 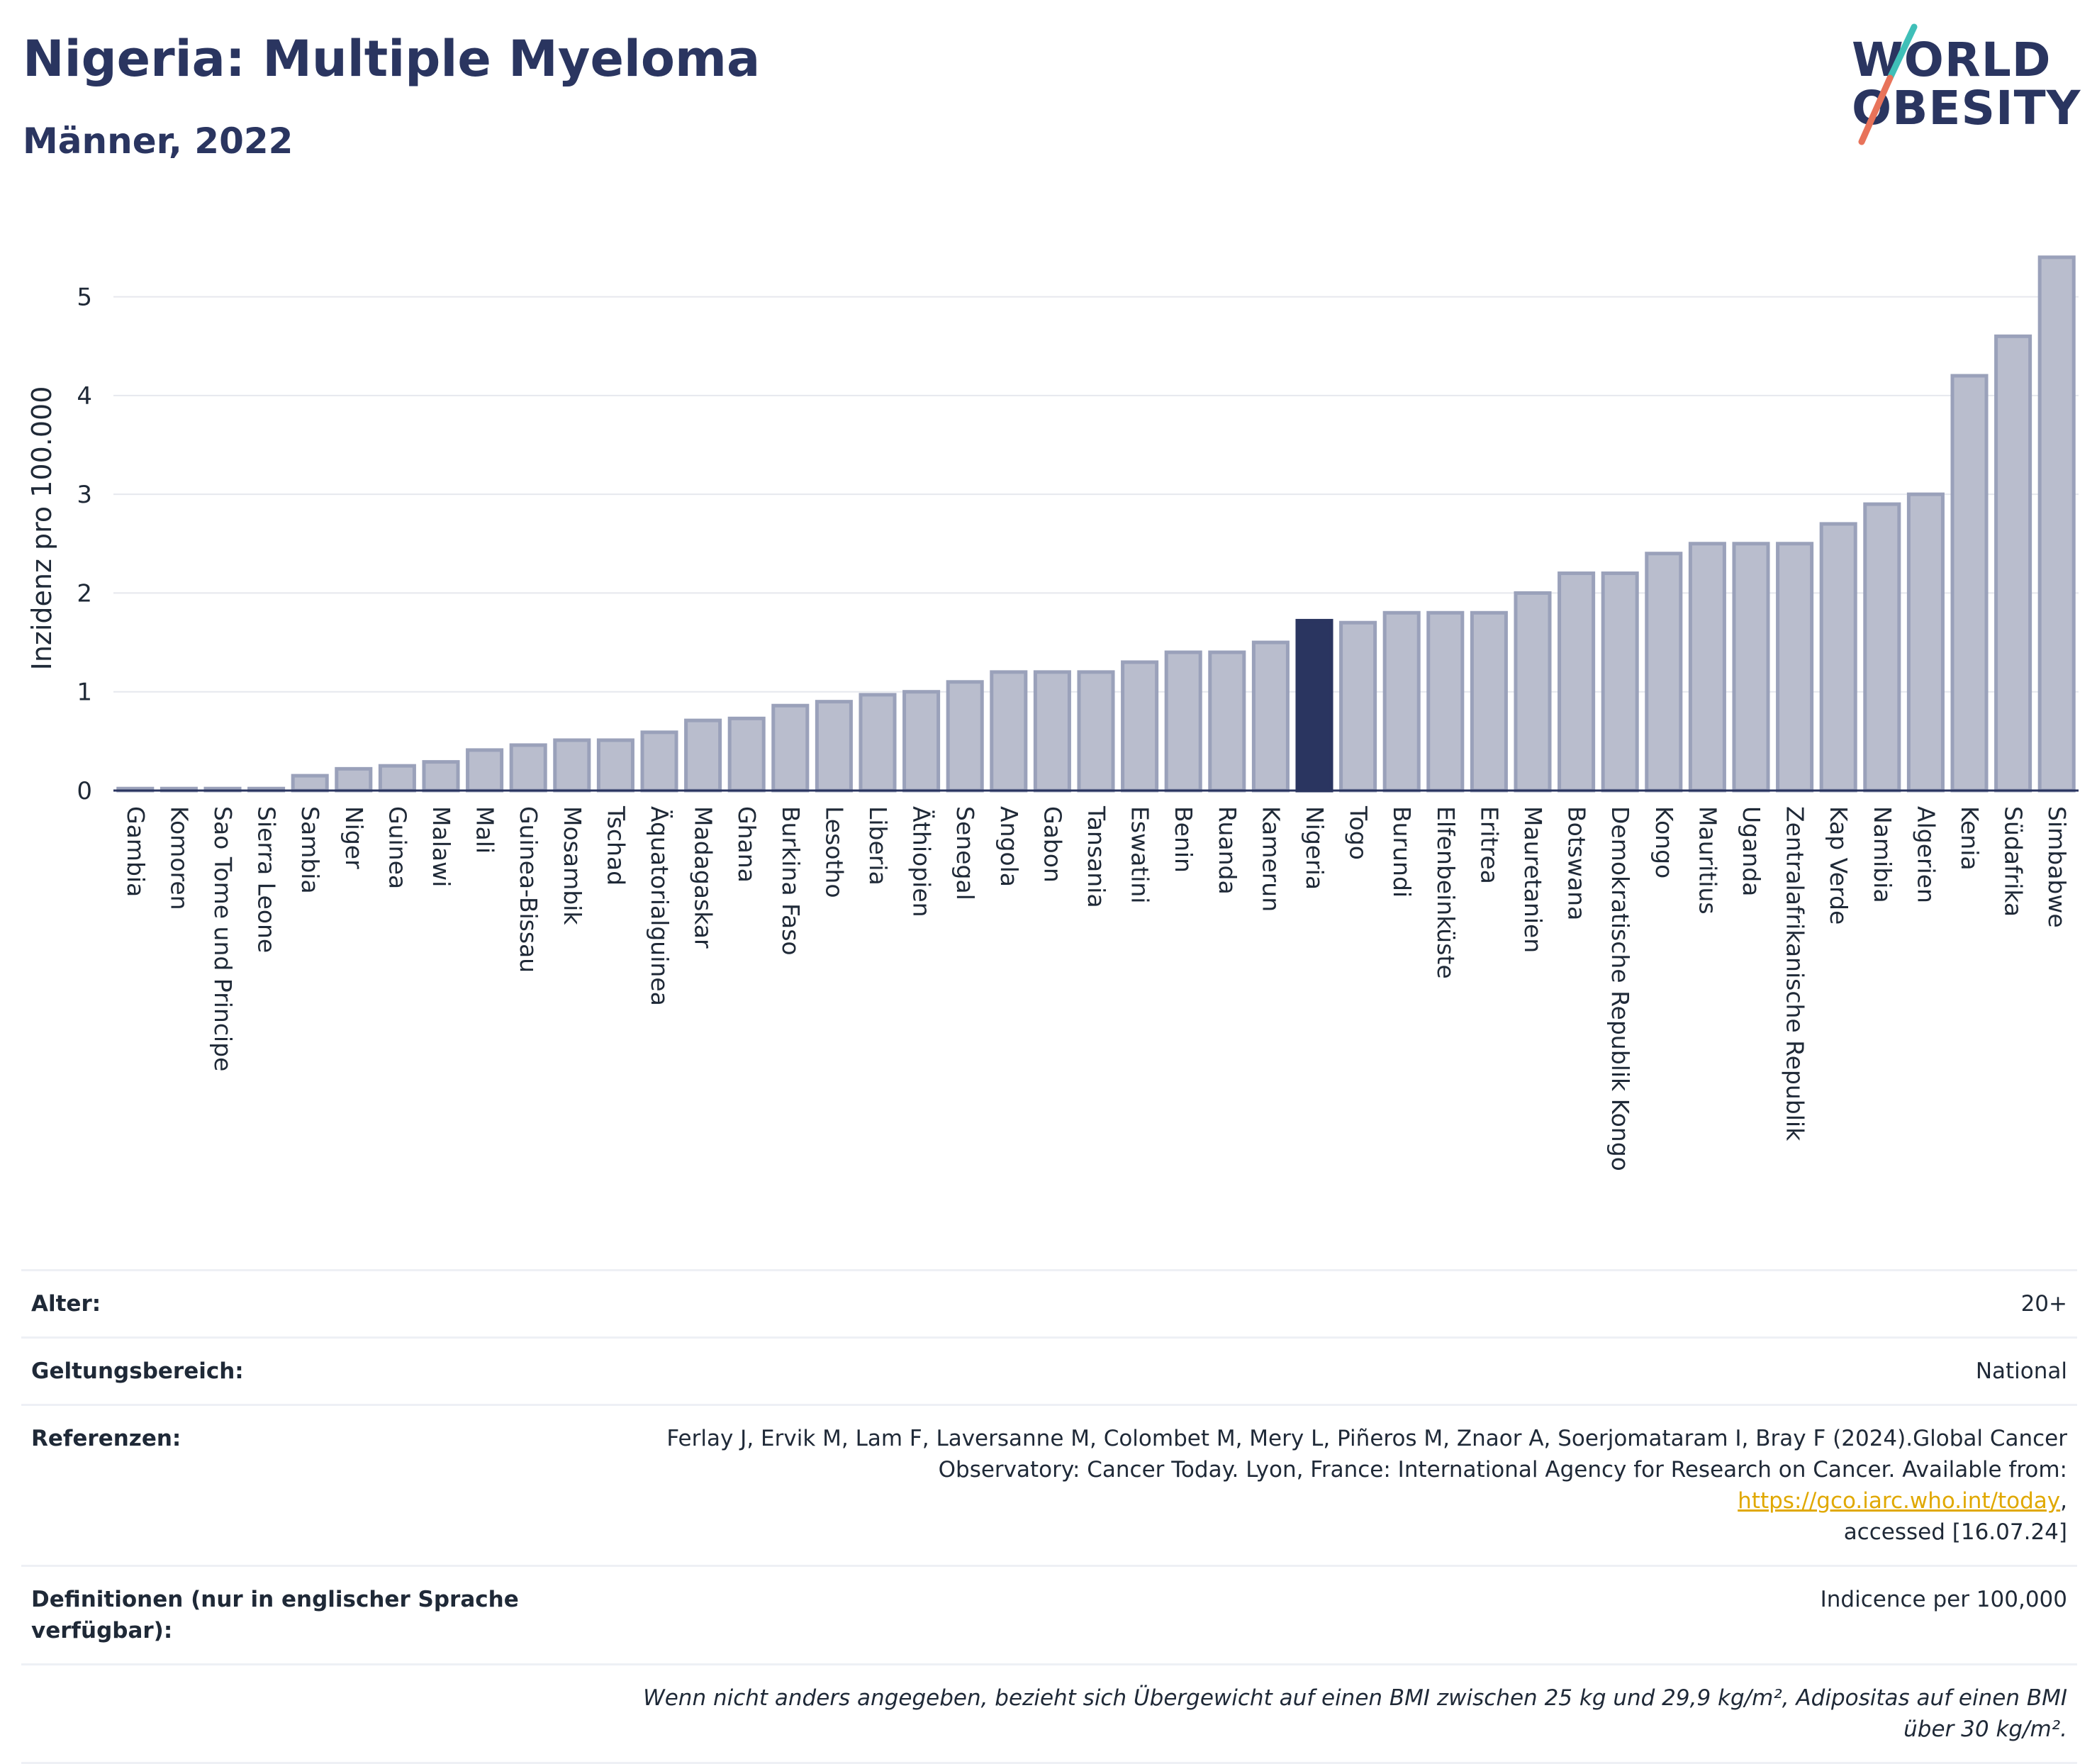 I want to click on y-tick-label: 4, so click(x=84, y=396).